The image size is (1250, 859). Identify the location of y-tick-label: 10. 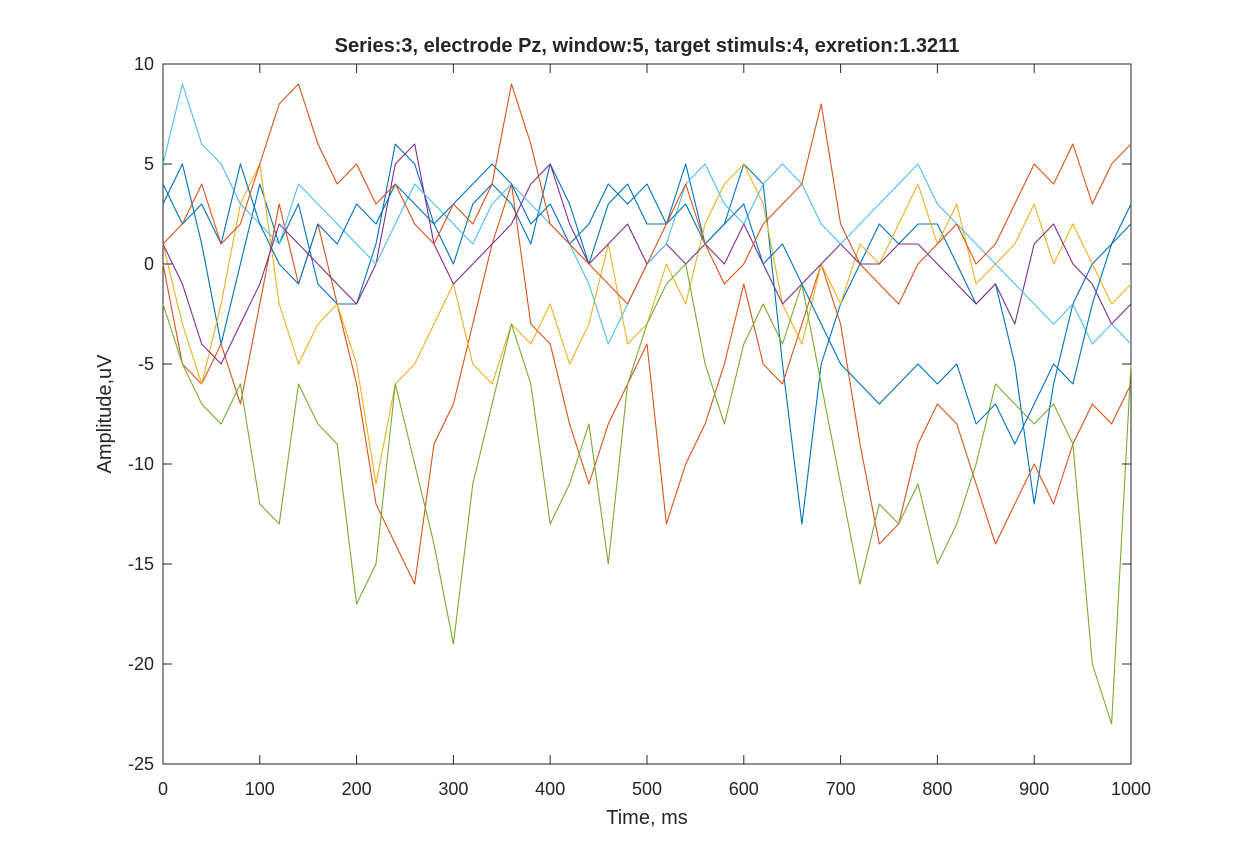
(144, 64).